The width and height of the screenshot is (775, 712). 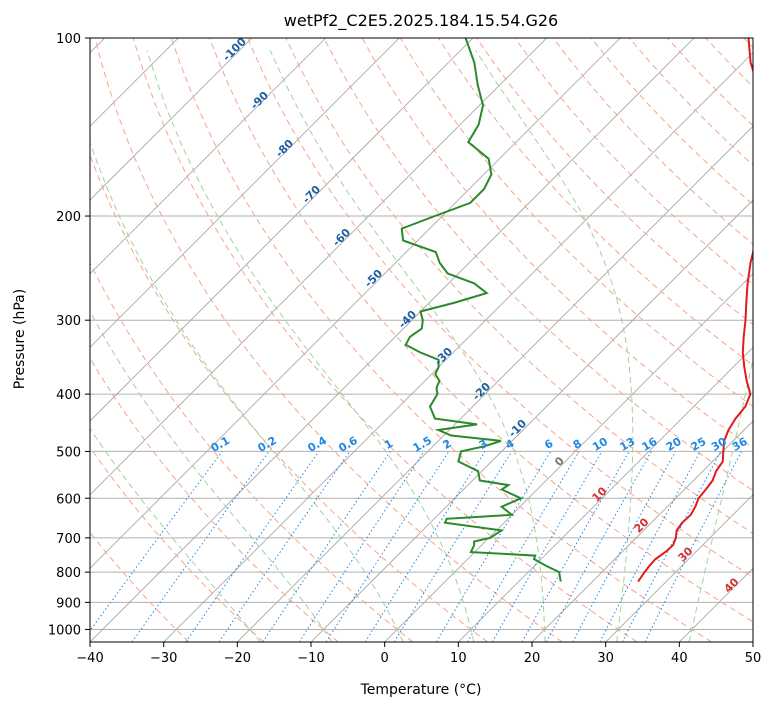 What do you see at coordinates (237, 658) in the screenshot?
I see `x-tick-label: −20` at bounding box center [237, 658].